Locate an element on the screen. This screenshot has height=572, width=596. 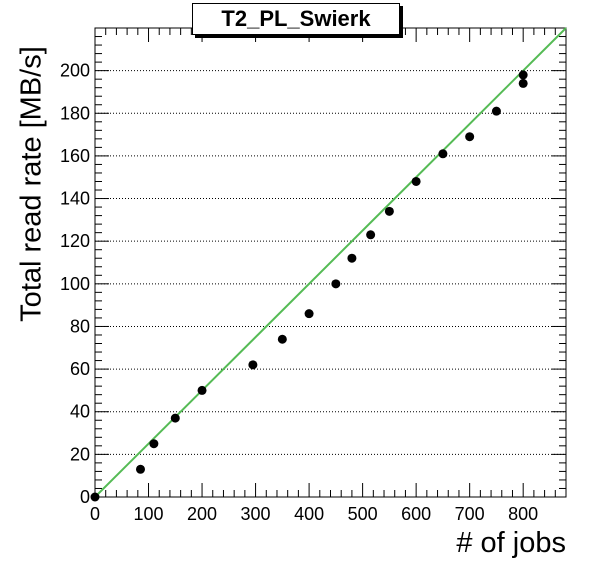
y-tick-label: 120 is located at coordinates (75, 241).